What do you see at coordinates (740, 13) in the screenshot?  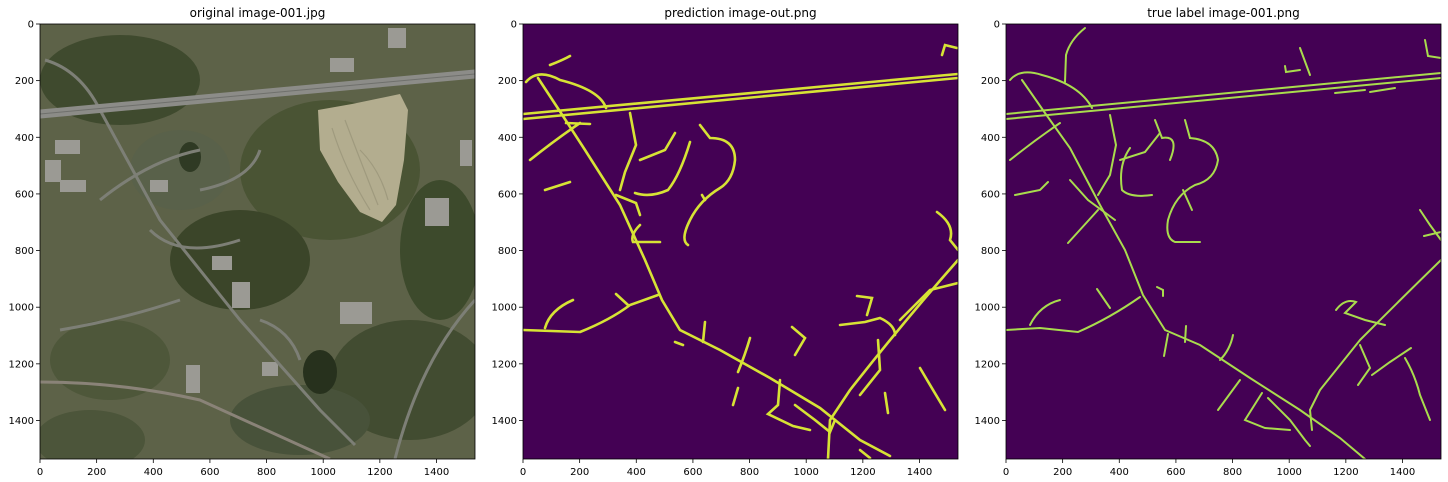 I see `panel-title: prediction image-out.png` at bounding box center [740, 13].